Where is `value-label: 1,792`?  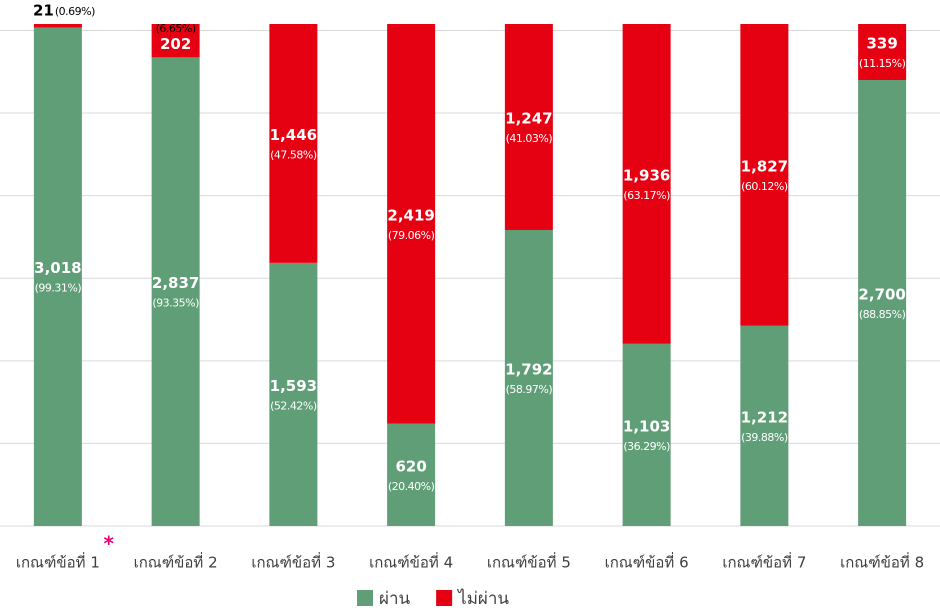
value-label: 1,792 is located at coordinates (528, 369).